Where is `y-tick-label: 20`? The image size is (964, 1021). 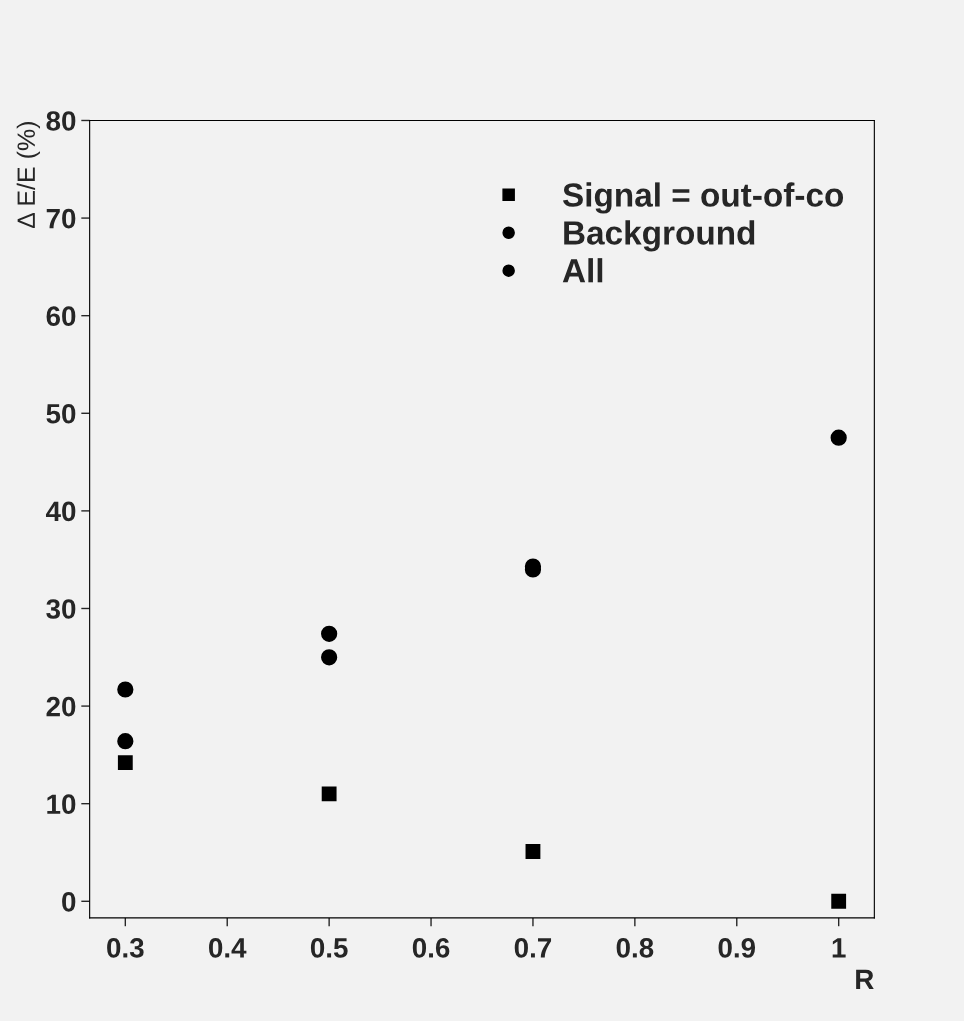
y-tick-label: 20 is located at coordinates (61, 706).